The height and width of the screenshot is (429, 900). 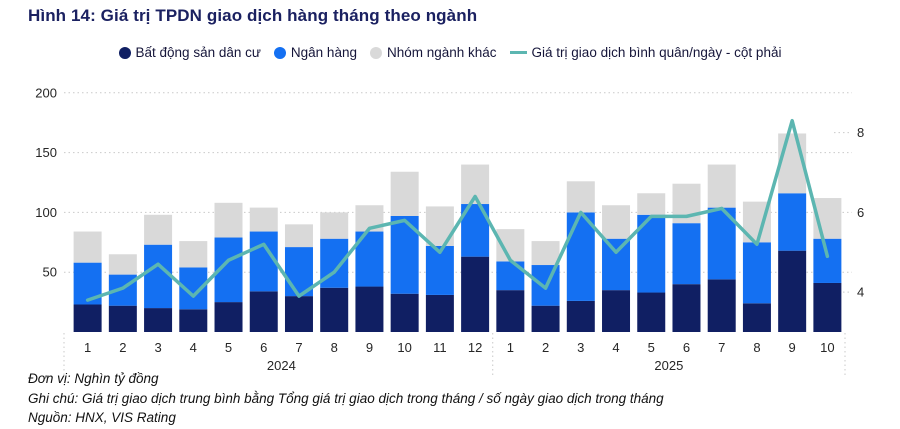 I want to click on legend-item-bat-dong-san: Bất động sản dân cư, so click(x=189, y=52).